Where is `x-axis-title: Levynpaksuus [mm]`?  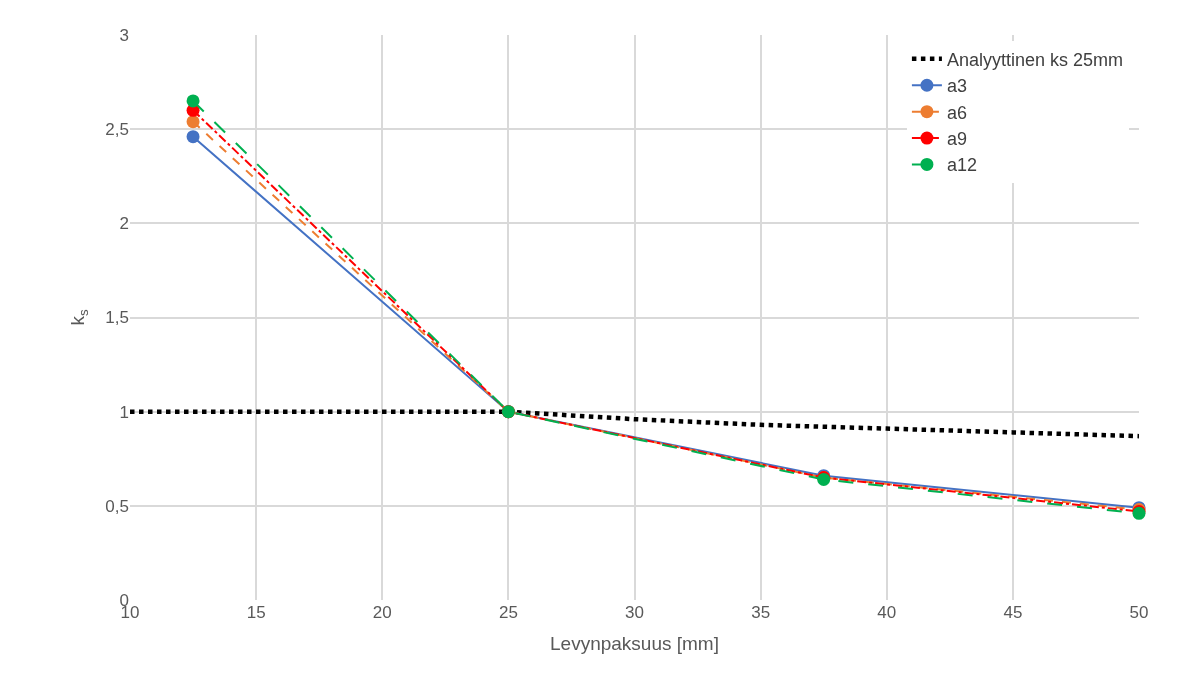 x-axis-title: Levynpaksuus [mm] is located at coordinates (634, 643).